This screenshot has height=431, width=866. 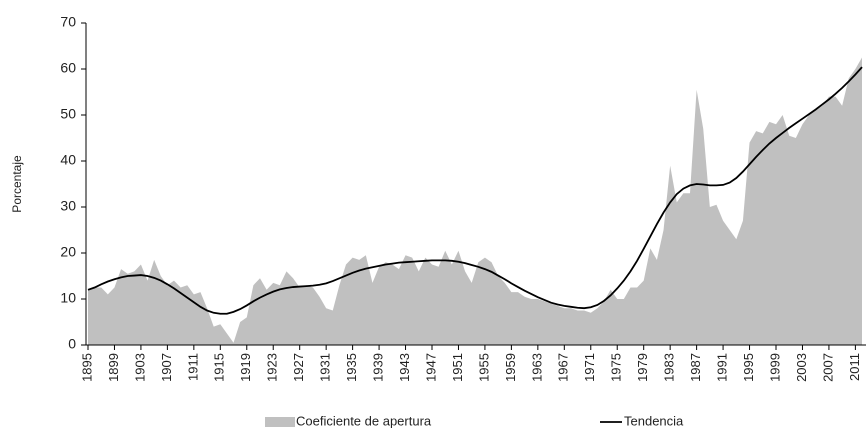 I want to click on y-tick-label: 30, so click(x=68, y=206).